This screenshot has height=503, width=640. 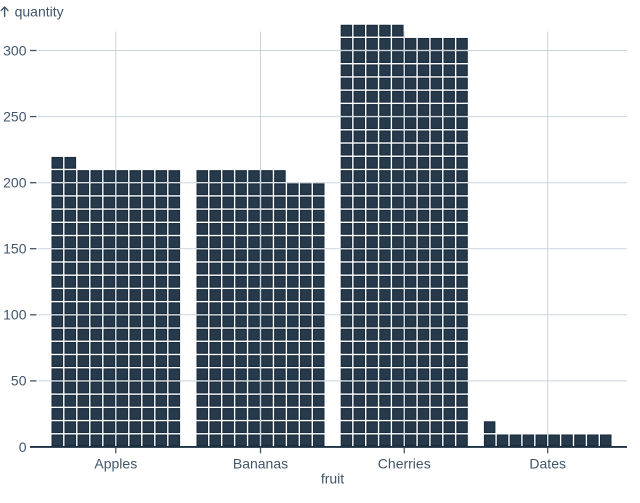 I want to click on svg-text: 250, so click(x=15, y=116).